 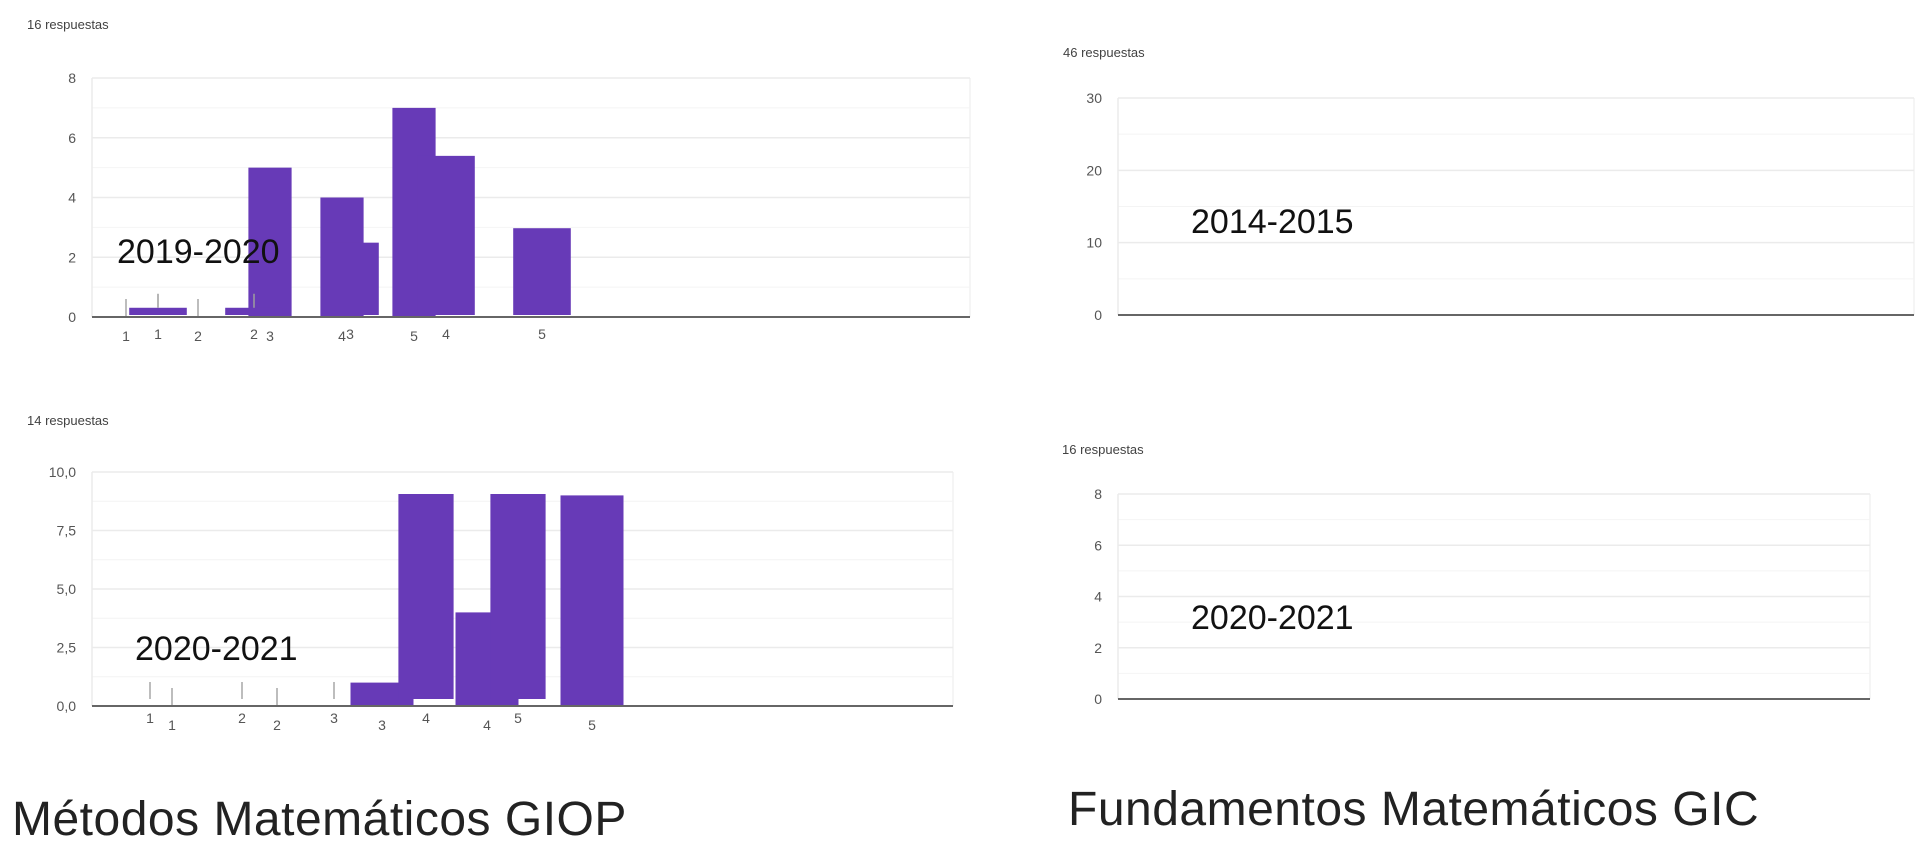 What do you see at coordinates (198, 252) in the screenshot?
I see `year-label: 2019-2020` at bounding box center [198, 252].